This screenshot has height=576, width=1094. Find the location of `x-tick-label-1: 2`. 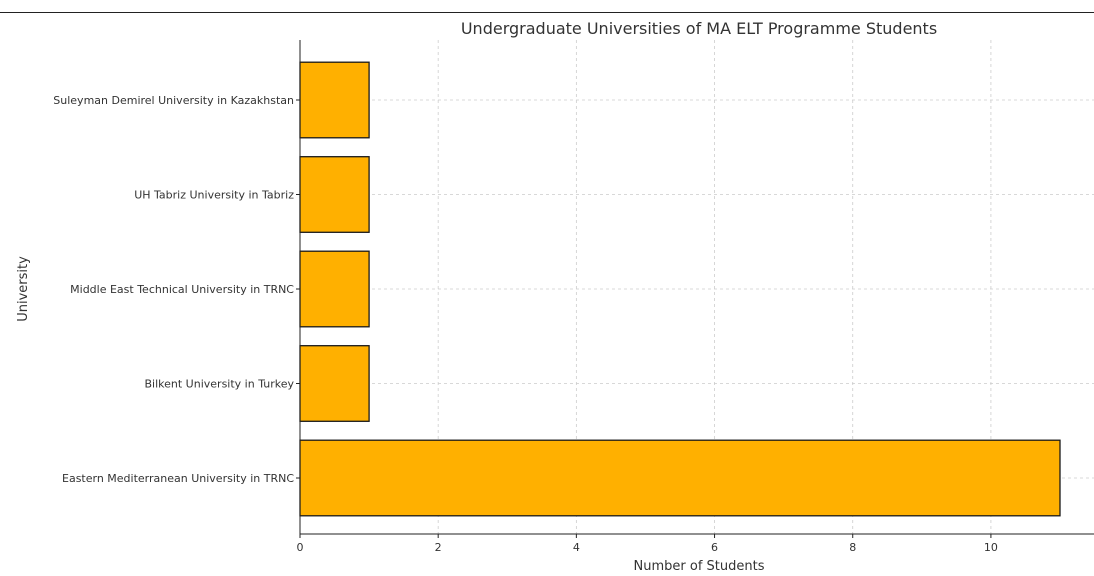

x-tick-label-1: 2 is located at coordinates (438, 547).